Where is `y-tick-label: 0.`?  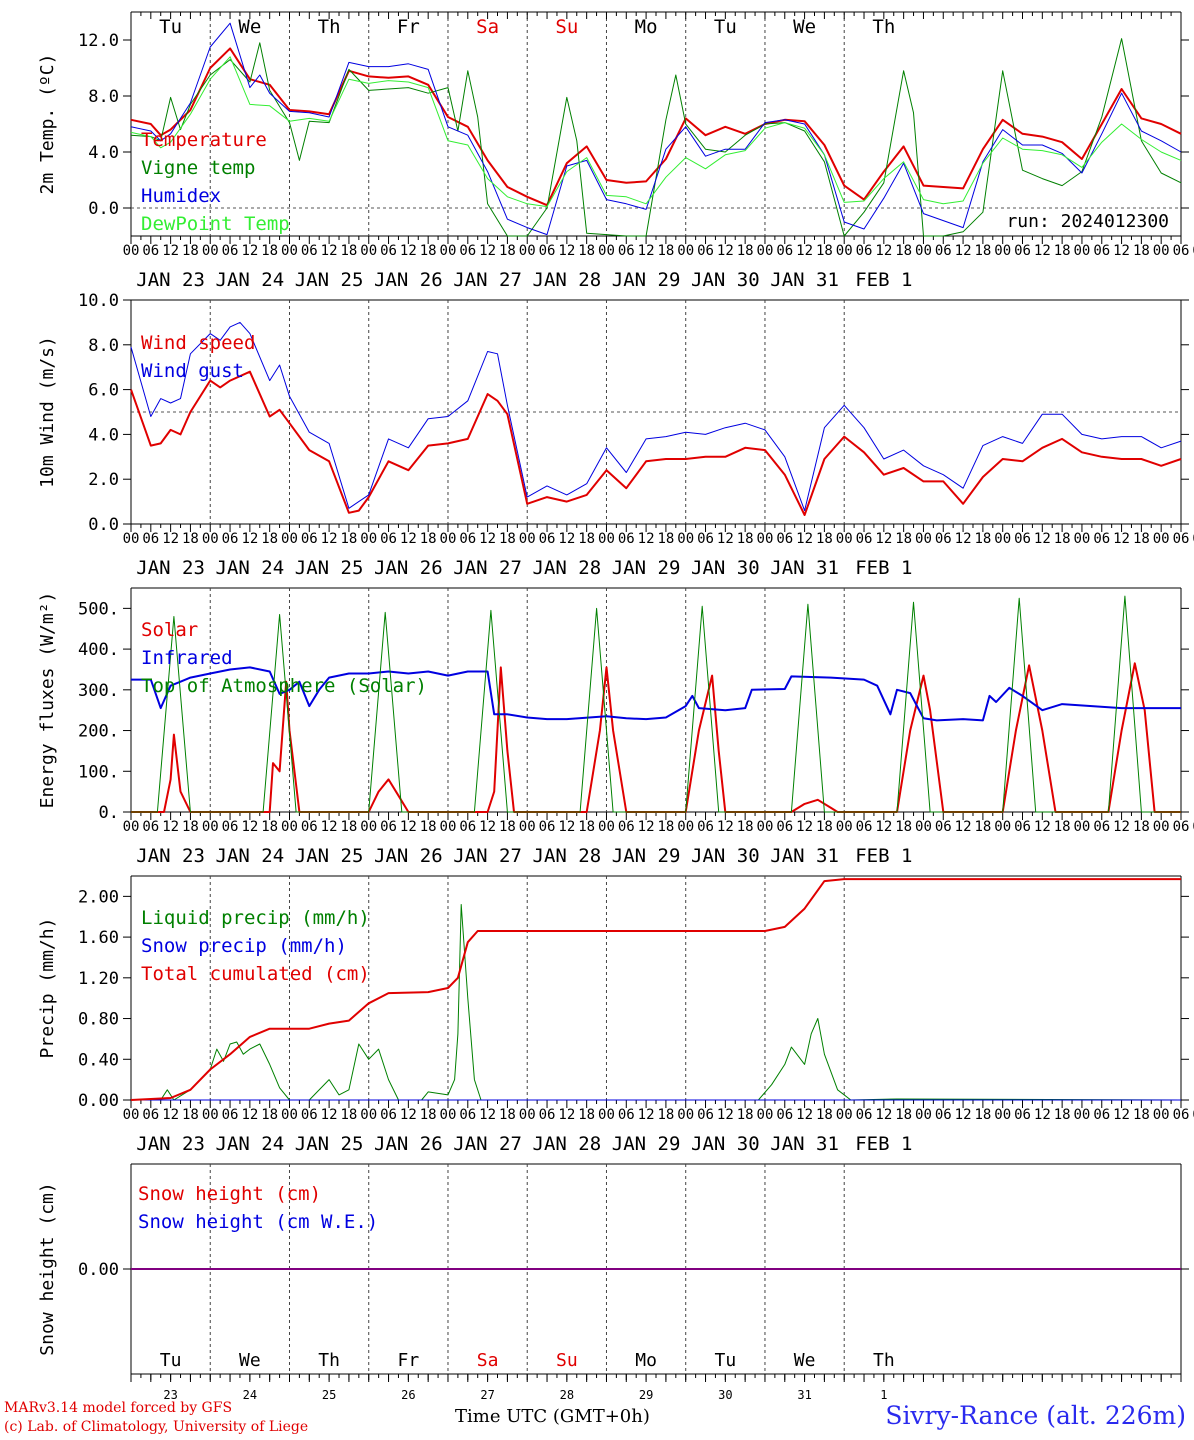
y-tick-label: 0. is located at coordinates (109, 813).